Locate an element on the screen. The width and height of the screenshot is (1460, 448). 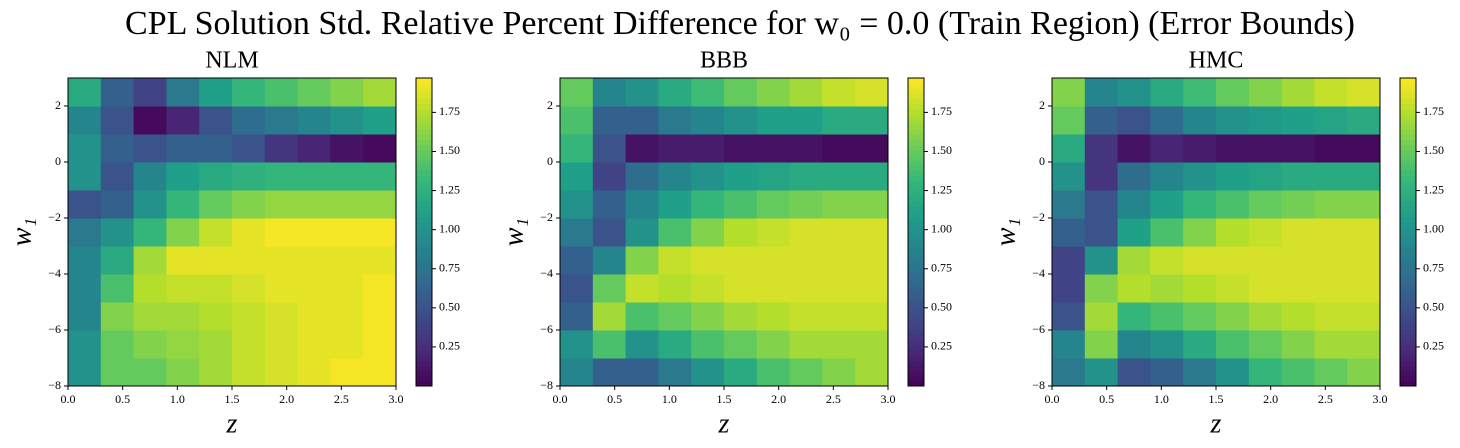
x-tick-label: 2.0 is located at coordinates (286, 399).